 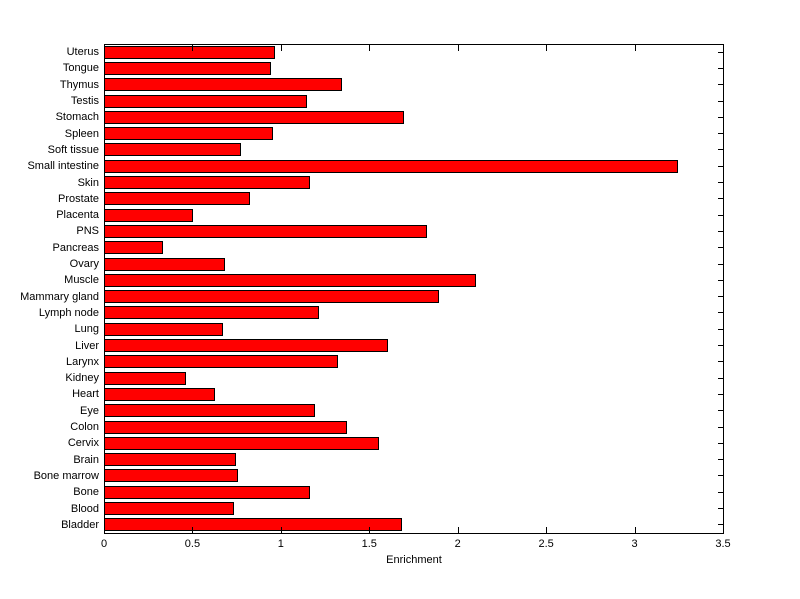 I want to click on y-axis-label: Prostate, so click(x=78, y=198).